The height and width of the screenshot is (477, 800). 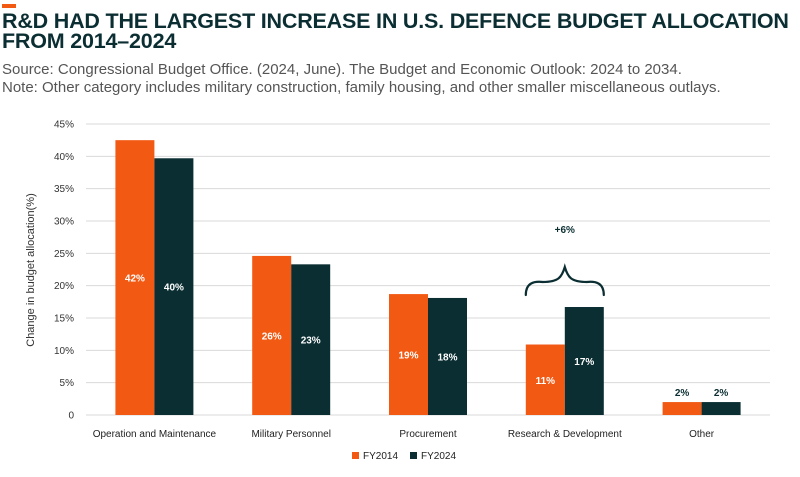 What do you see at coordinates (64, 157) in the screenshot?
I see `y-tick-label: 40%` at bounding box center [64, 157].